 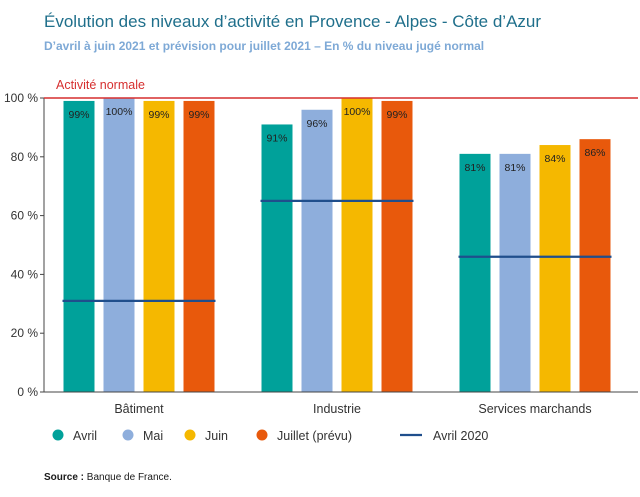 What do you see at coordinates (316, 124) in the screenshot?
I see `bar-value-label: 96%` at bounding box center [316, 124].